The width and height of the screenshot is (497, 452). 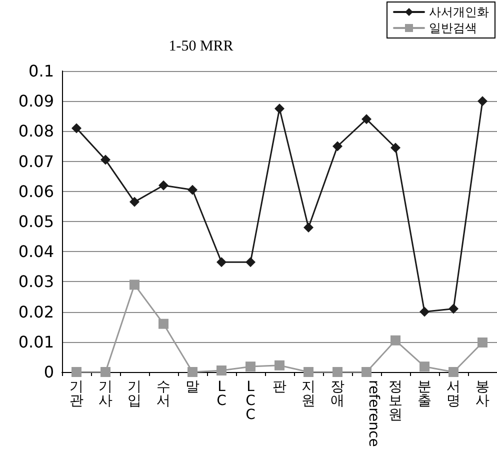 What do you see at coordinates (453, 394) in the screenshot?
I see `x-tick-label: 서명` at bounding box center [453, 394].